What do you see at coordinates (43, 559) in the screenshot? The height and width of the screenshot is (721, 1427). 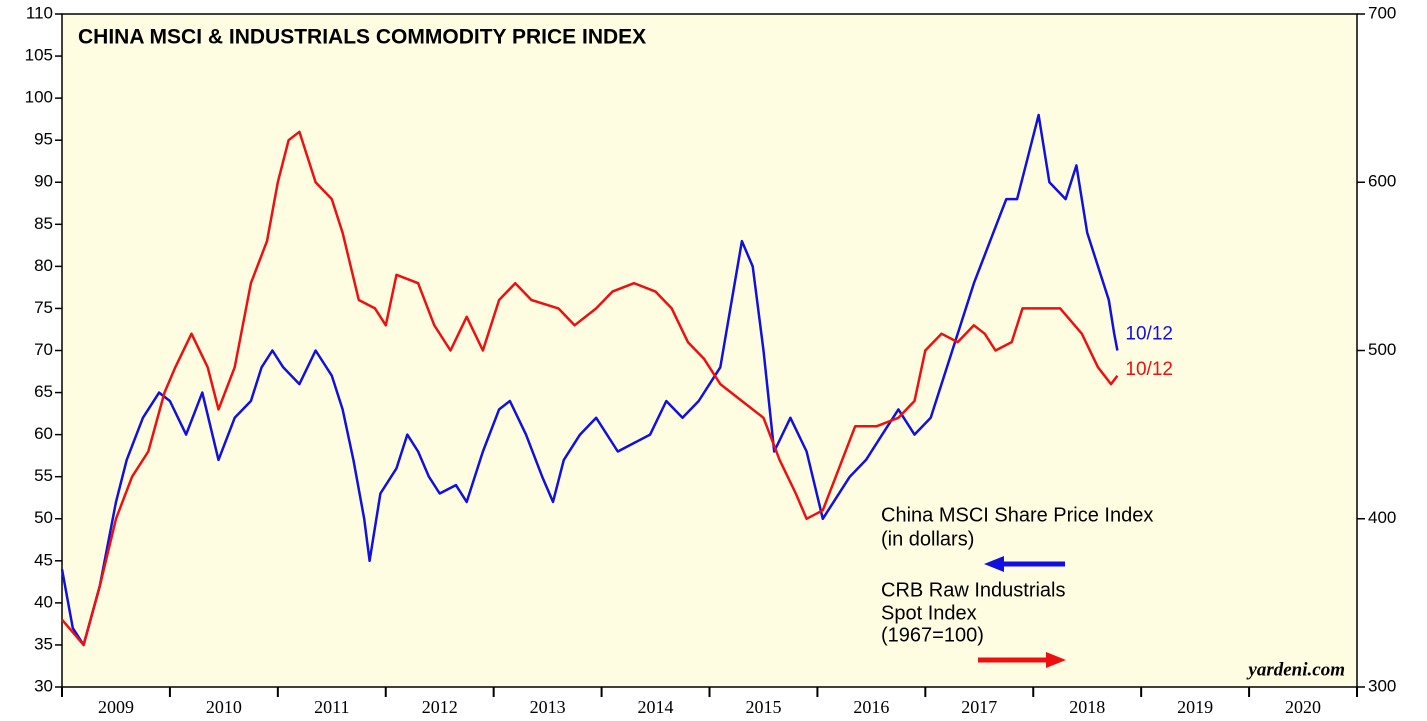 I see `y-tick-label: 45` at bounding box center [43, 559].